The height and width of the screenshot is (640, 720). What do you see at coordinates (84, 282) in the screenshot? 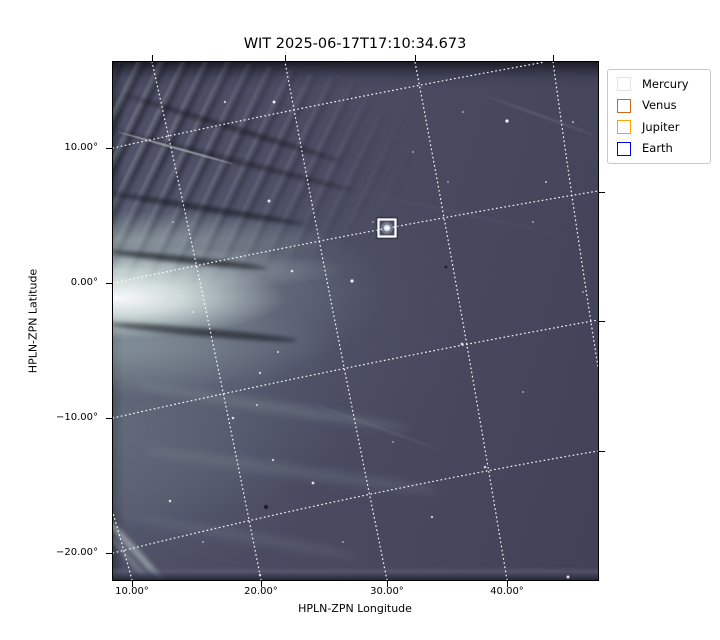
I see `y-tick-label: 0.00°` at bounding box center [84, 282].